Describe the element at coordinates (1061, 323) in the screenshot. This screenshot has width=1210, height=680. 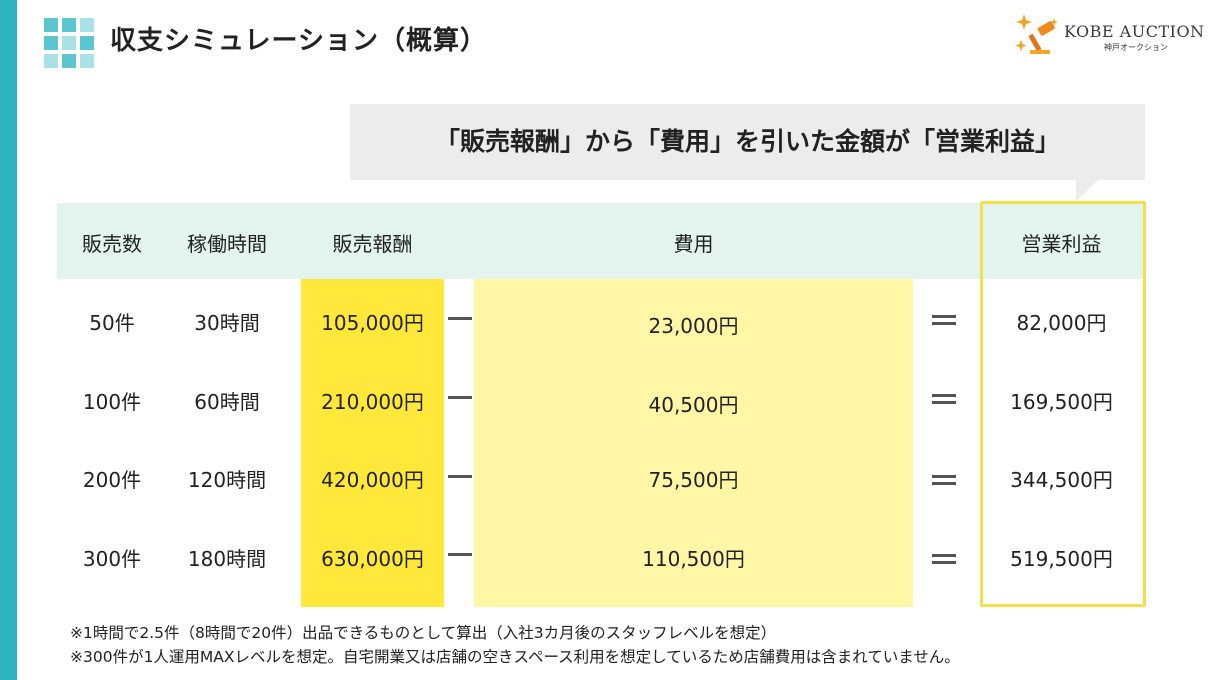
I see `table-row-1-profit: 82,000円` at that location.